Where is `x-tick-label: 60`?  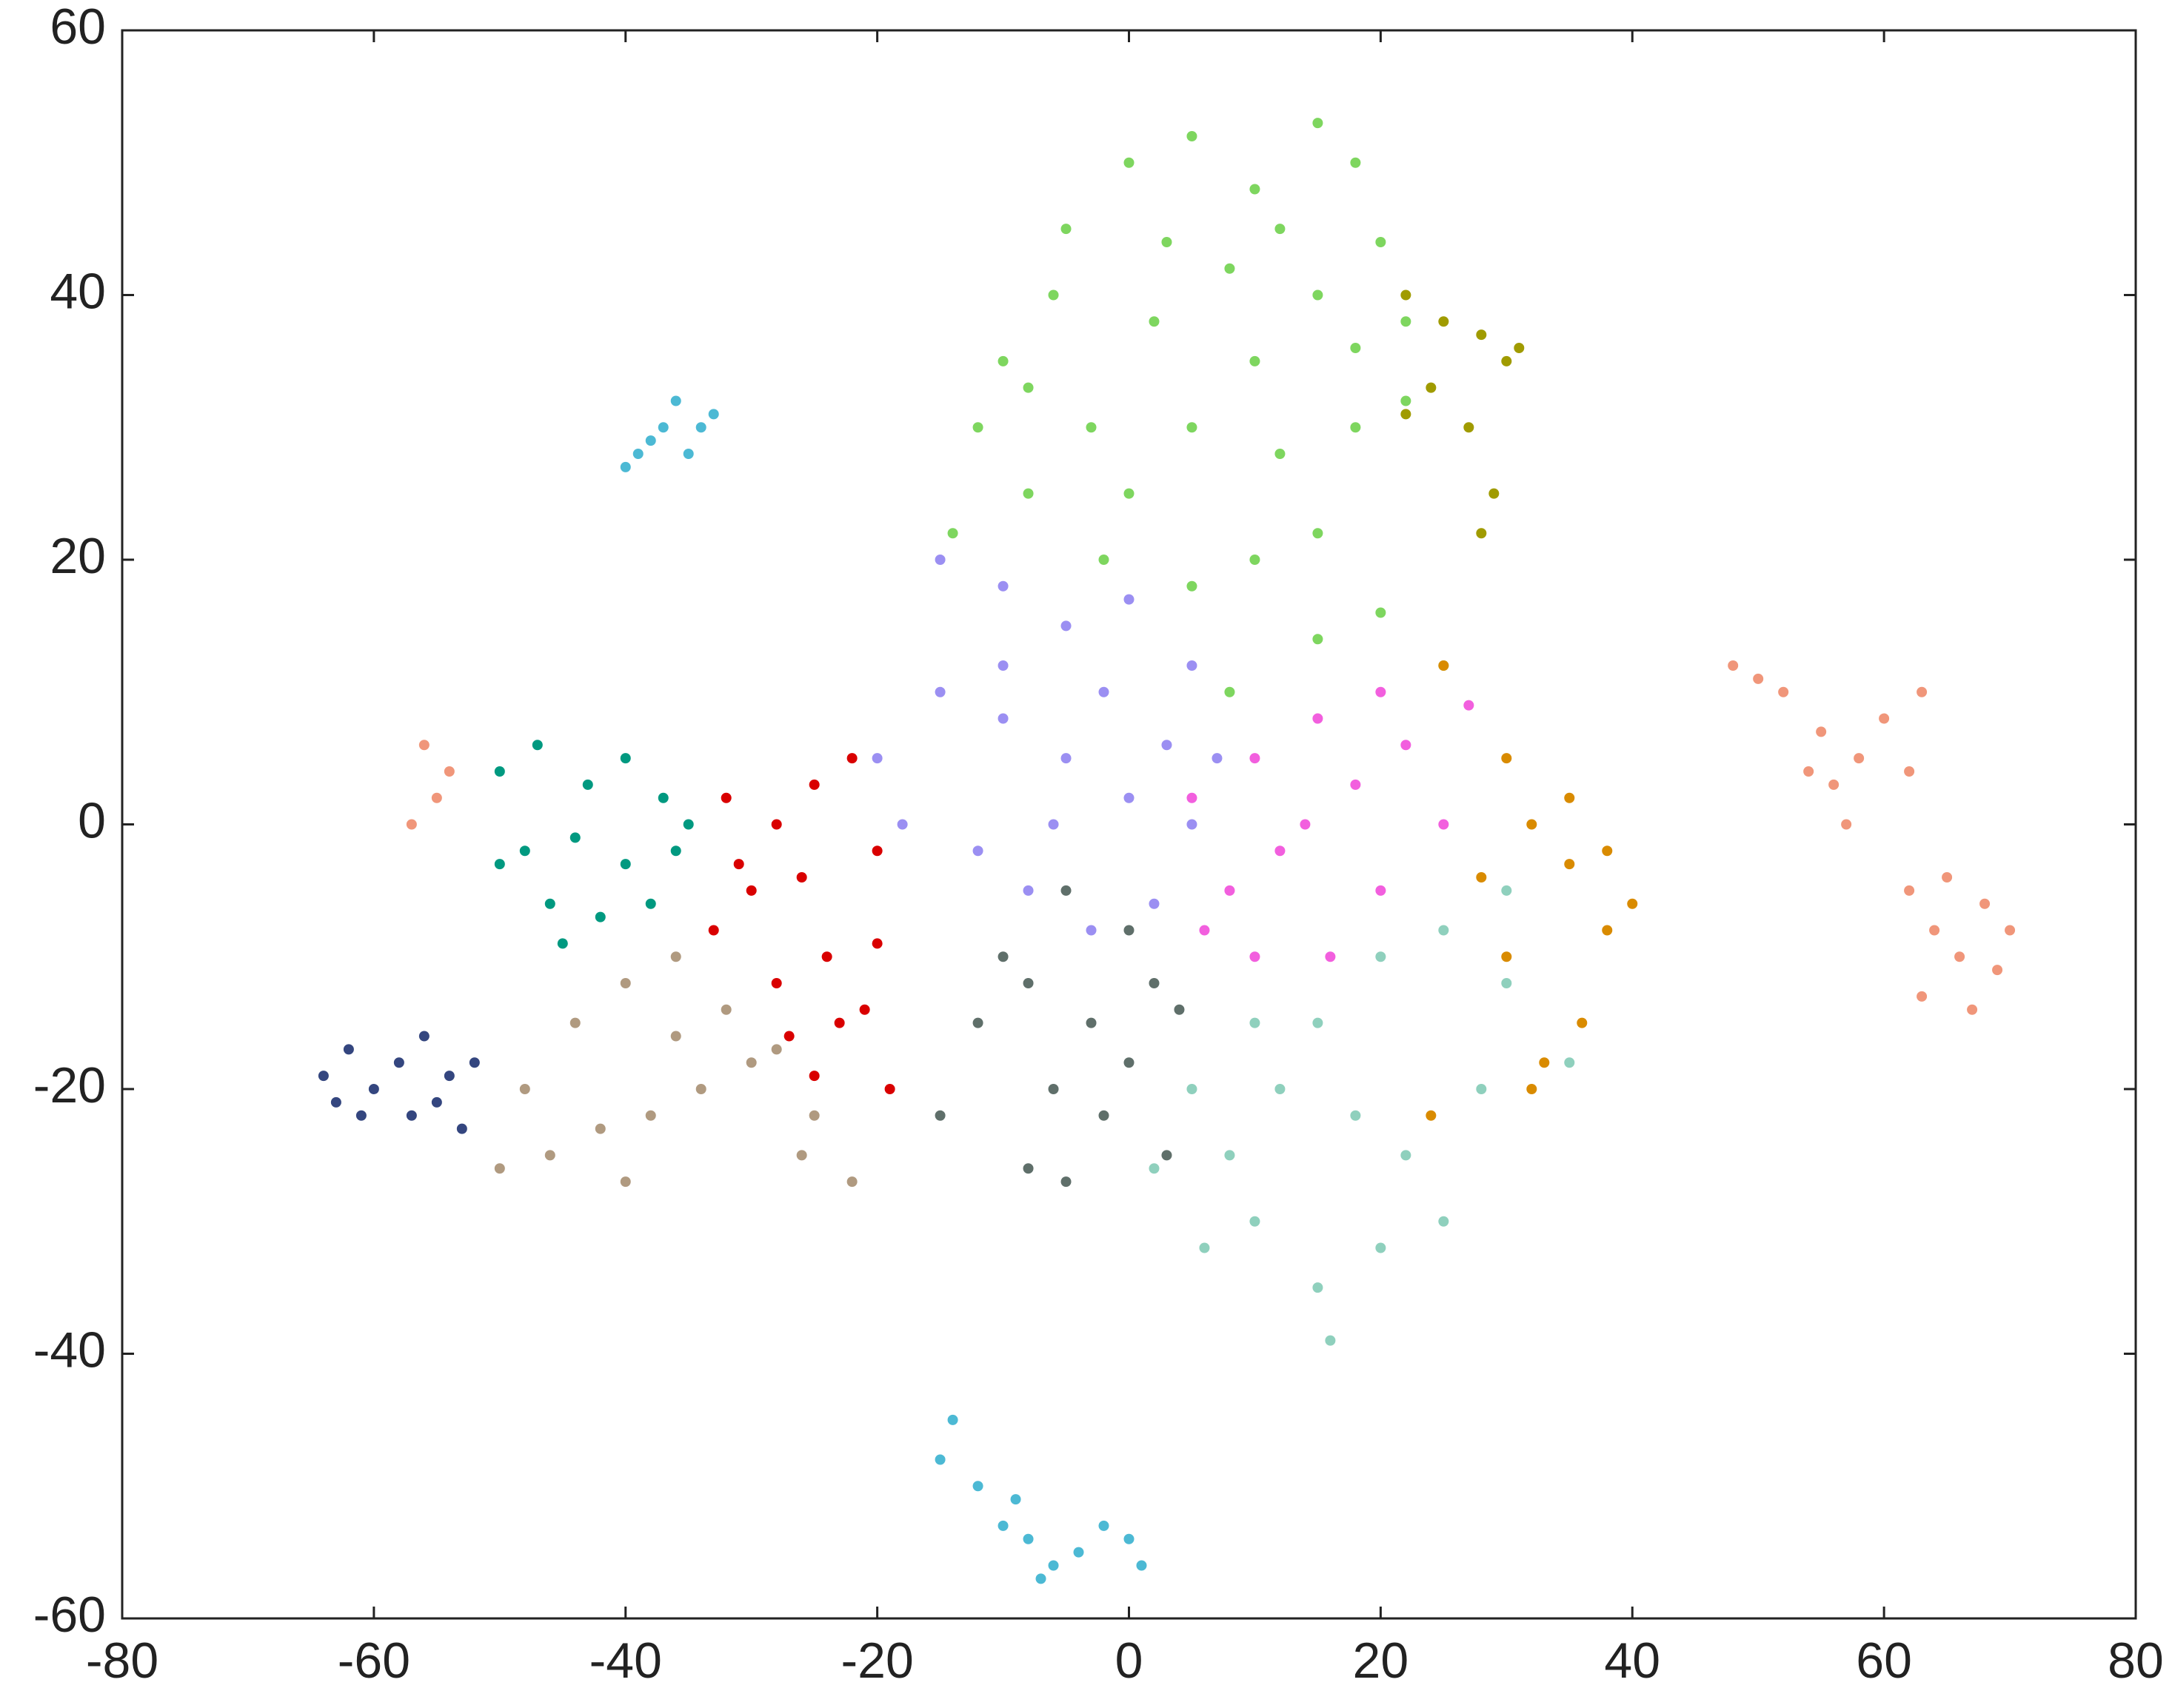 x-tick-label: 60 is located at coordinates (1884, 1660).